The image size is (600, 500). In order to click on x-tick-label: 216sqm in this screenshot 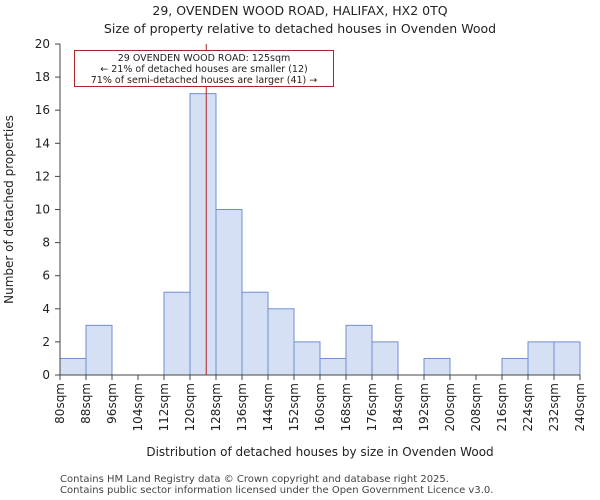, I will do `click(502, 407)`.